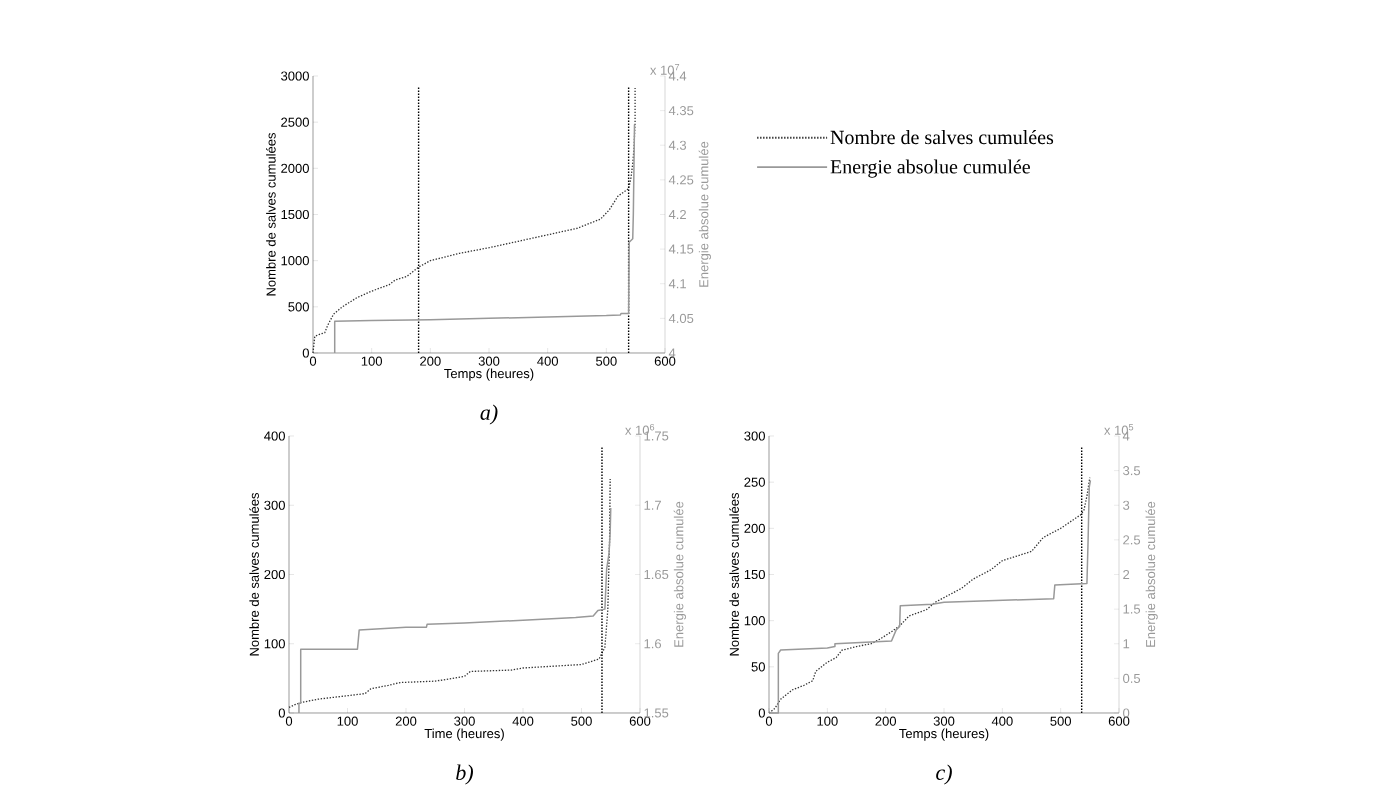  What do you see at coordinates (930, 168) in the screenshot?
I see `legend-label: Energie absolue cumulée` at bounding box center [930, 168].